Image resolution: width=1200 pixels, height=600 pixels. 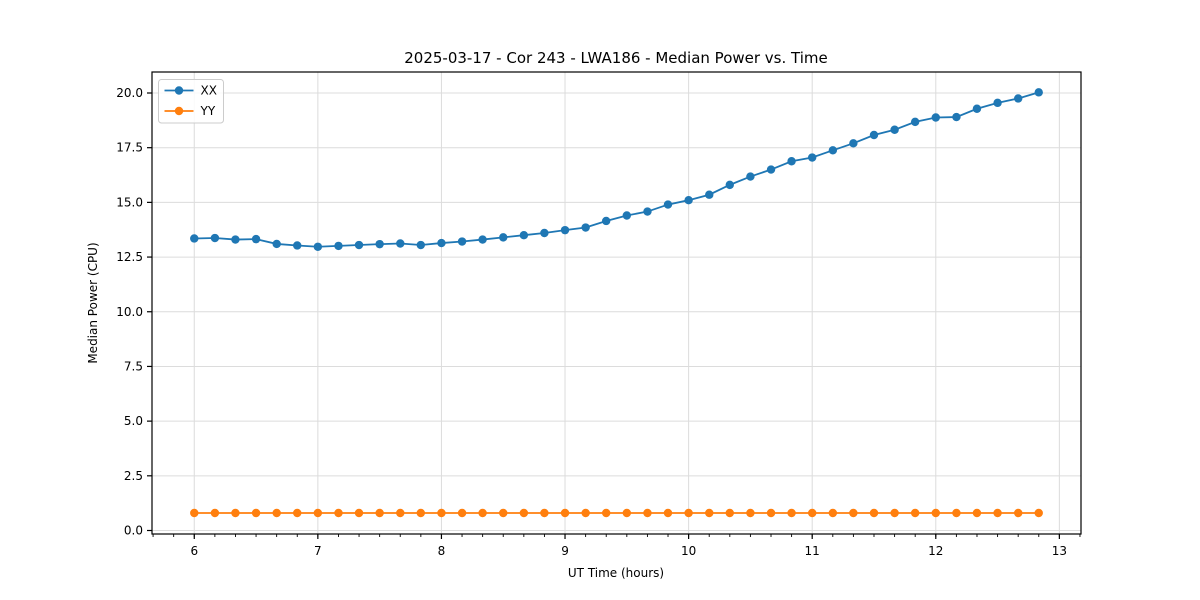 I want to click on x-tick-label: 13, so click(x=1059, y=551).